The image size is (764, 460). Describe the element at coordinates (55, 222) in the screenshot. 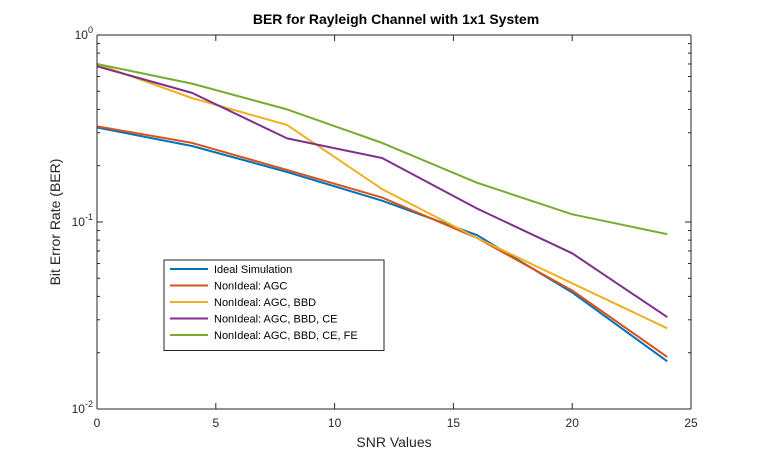

I see `y-axis-title: Bit Error Rate (BER)` at that location.